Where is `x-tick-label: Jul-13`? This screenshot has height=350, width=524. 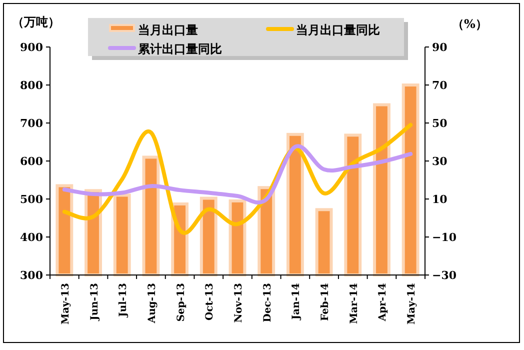 x-tick-label: Jul-13 is located at coordinates (124, 300).